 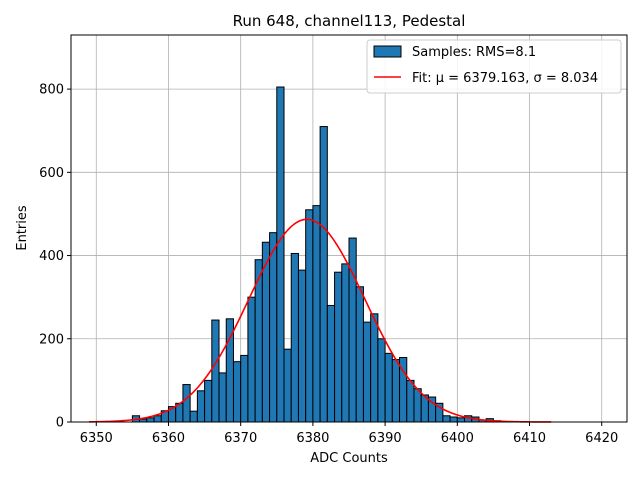 What do you see at coordinates (51, 256) in the screenshot?
I see `y-tick-label: 400` at bounding box center [51, 256].